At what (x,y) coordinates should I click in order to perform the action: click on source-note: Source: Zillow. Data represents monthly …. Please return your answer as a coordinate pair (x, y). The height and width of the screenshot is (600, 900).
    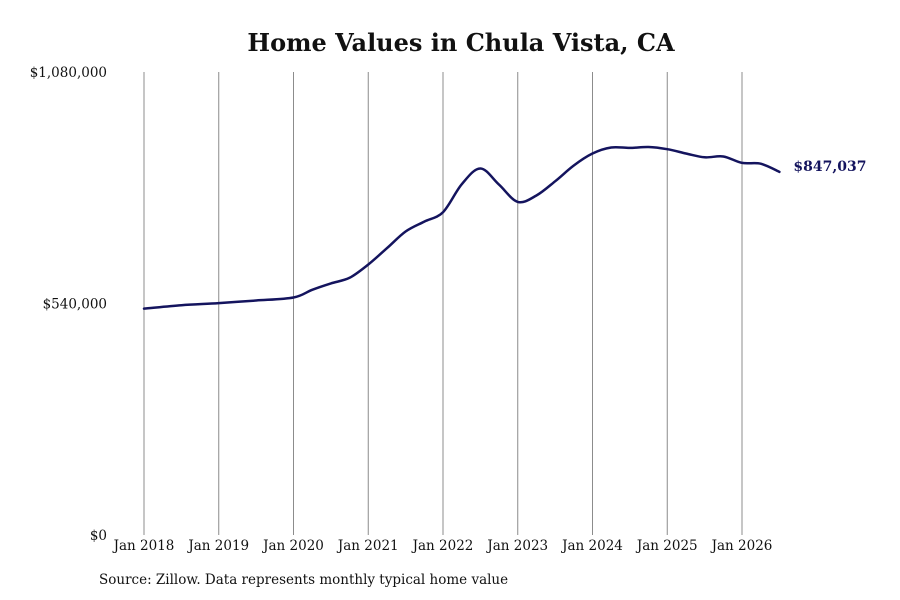
    Looking at the image, I should click on (304, 580).